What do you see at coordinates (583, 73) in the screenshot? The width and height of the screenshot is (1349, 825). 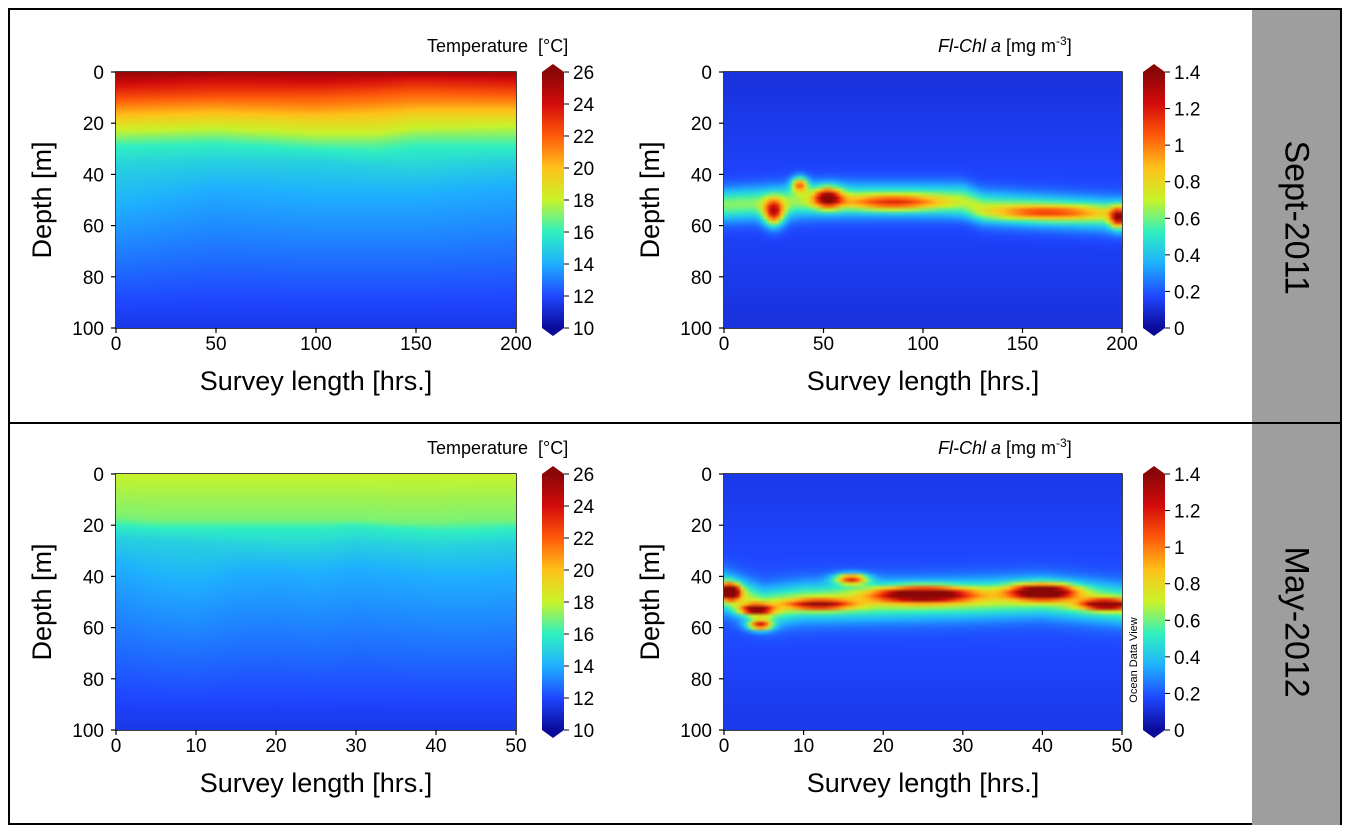 I see `colorbar-tick-label: 26` at bounding box center [583, 73].